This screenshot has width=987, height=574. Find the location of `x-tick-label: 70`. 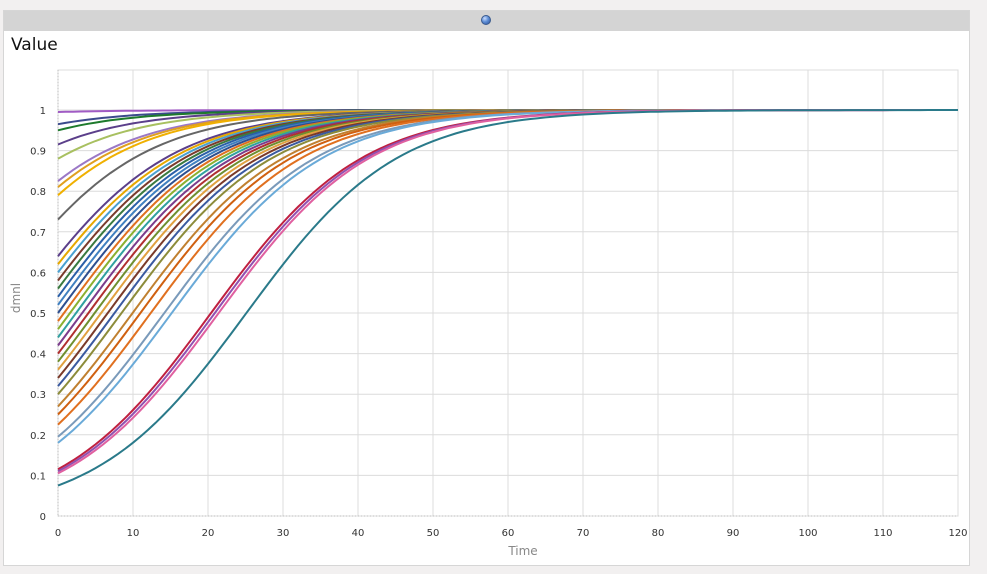

x-tick-label: 70 is located at coordinates (583, 533).